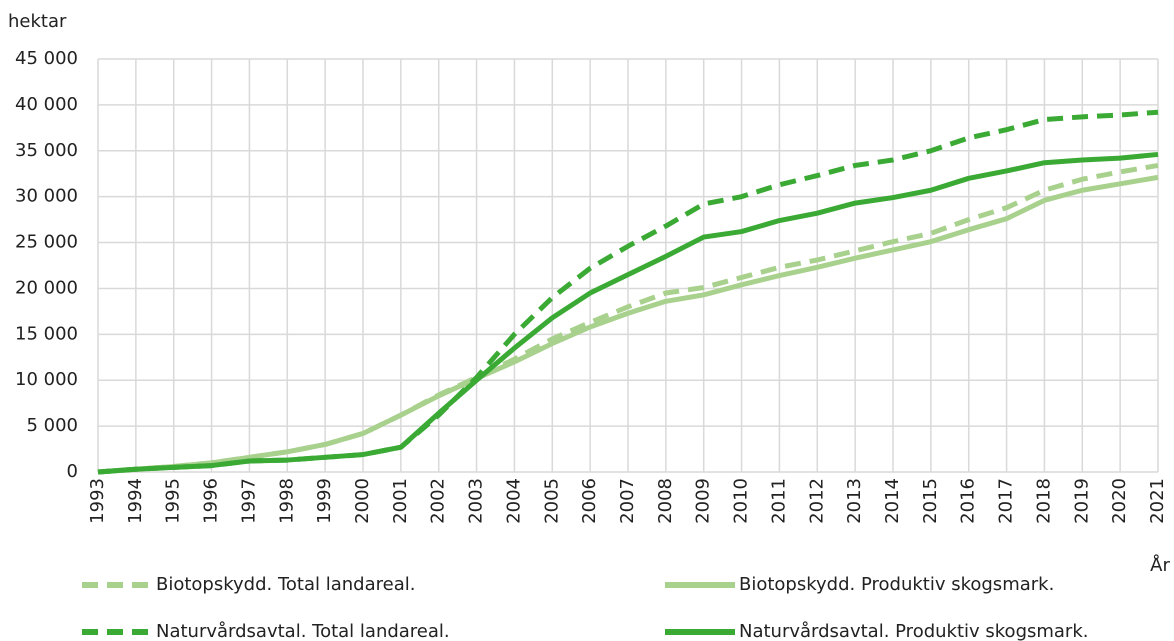 The width and height of the screenshot is (1174, 641). I want to click on y-tick-label: 15 000, so click(46, 333).